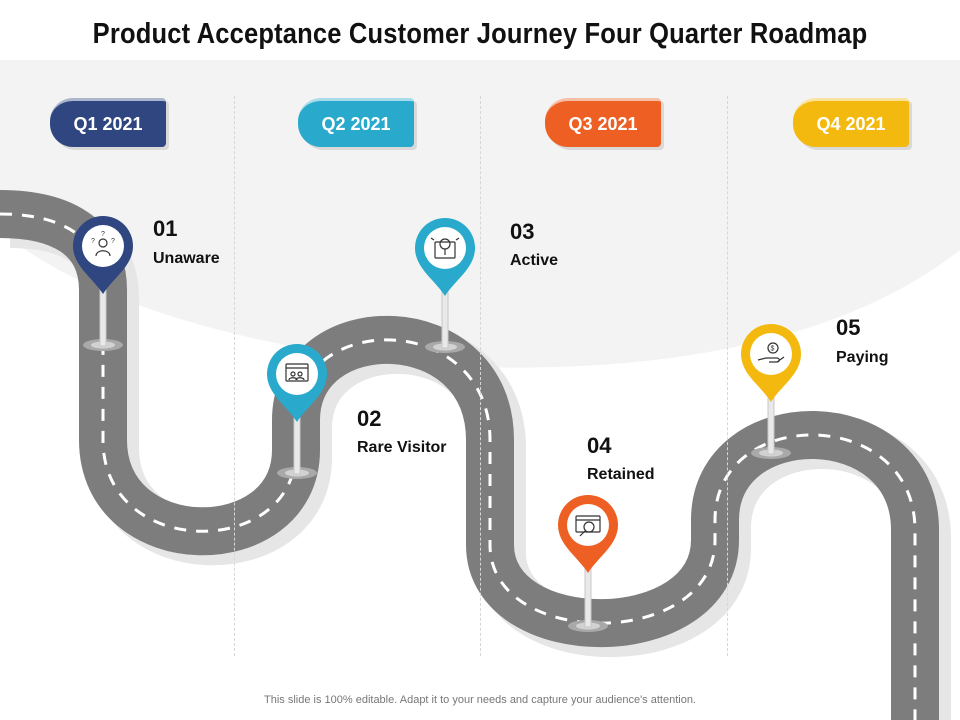 This screenshot has height=720, width=960. What do you see at coordinates (103, 244) in the screenshot?
I see `confused-person-icon: ? ? ?` at bounding box center [103, 244].